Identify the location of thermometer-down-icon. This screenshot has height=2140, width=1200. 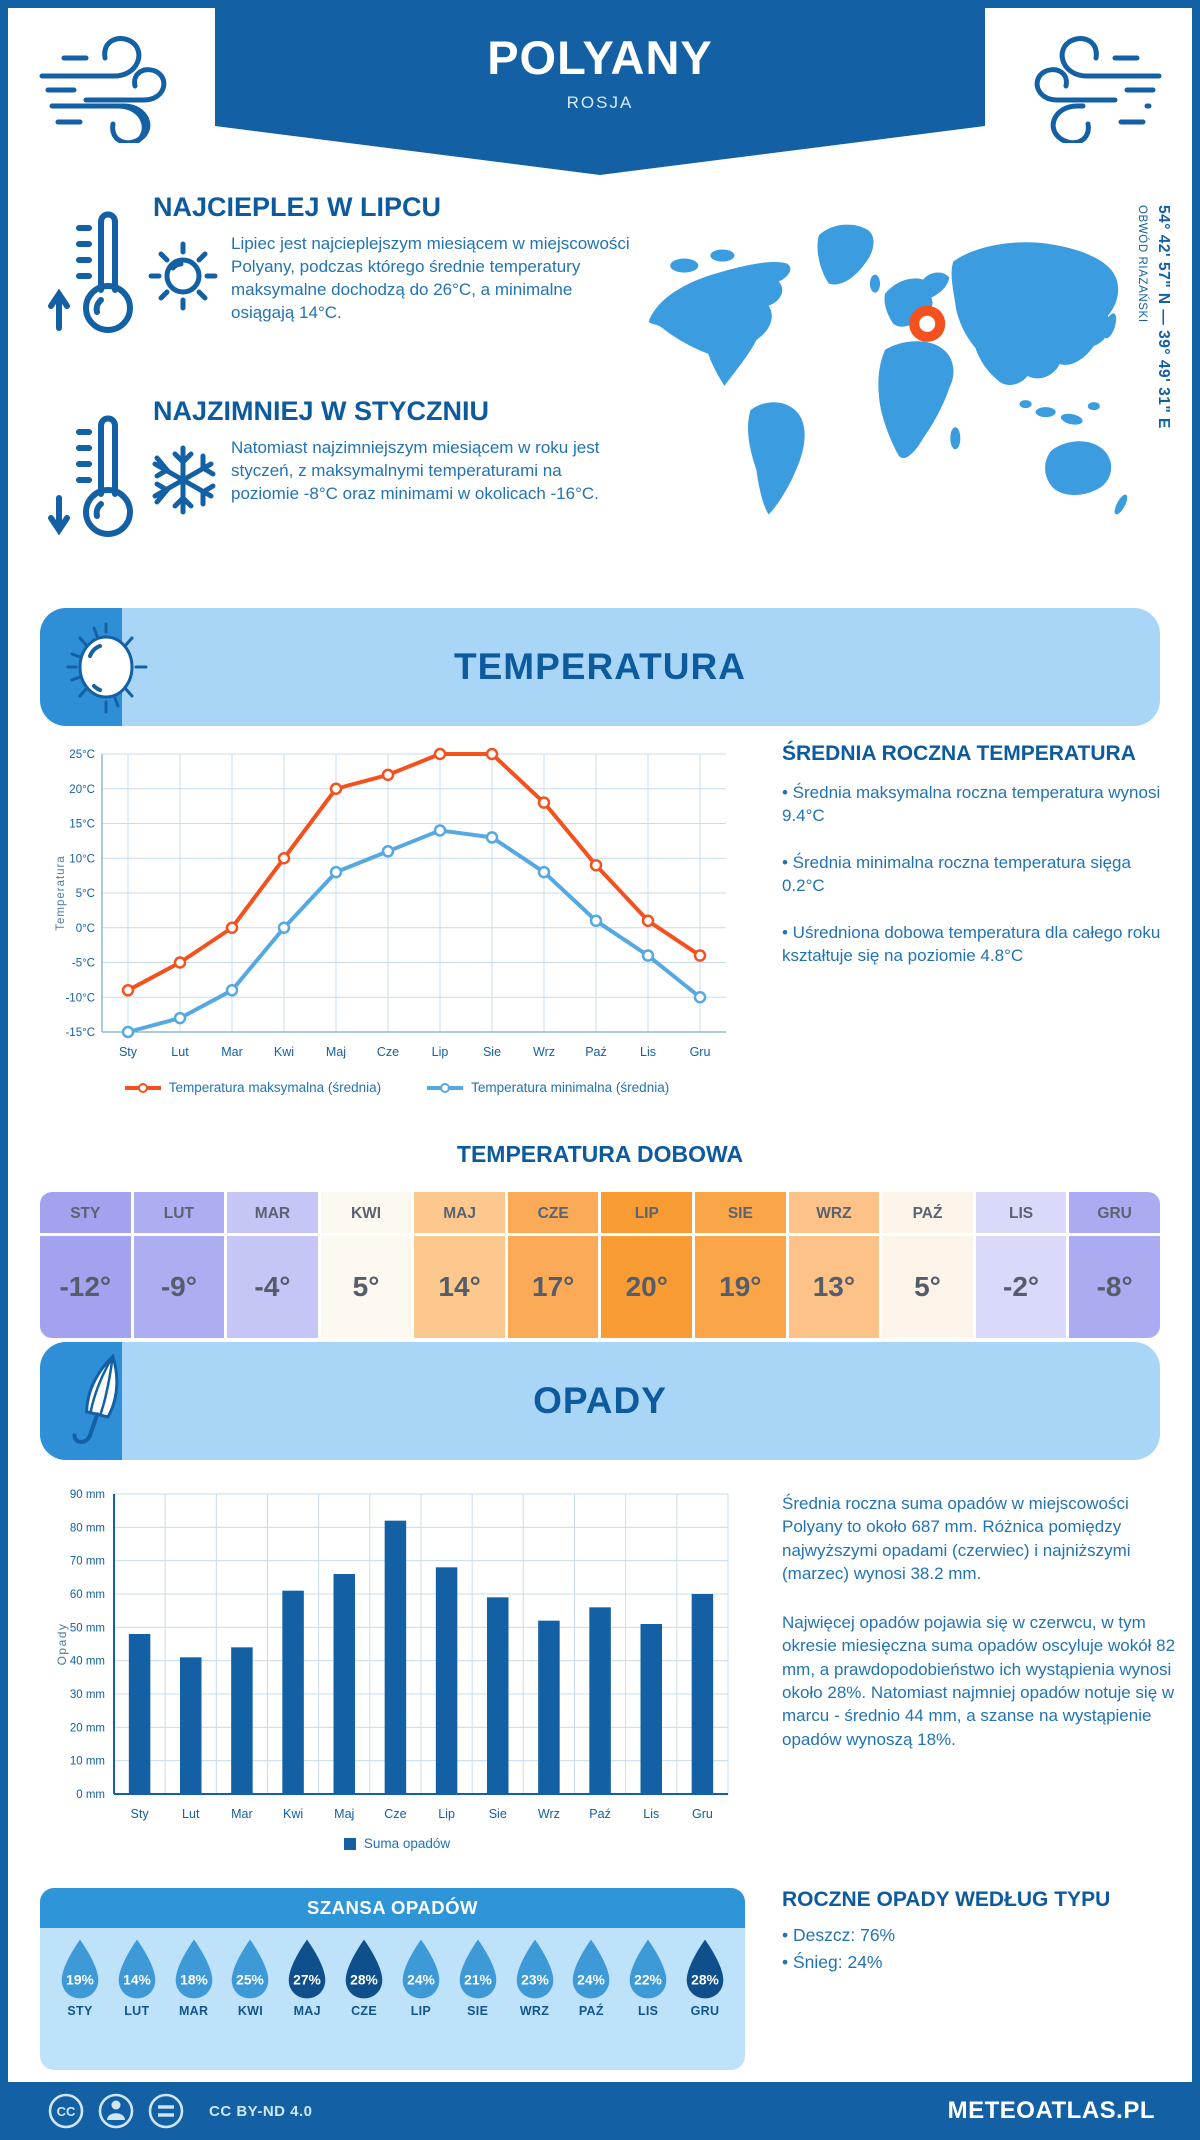
(90, 476).